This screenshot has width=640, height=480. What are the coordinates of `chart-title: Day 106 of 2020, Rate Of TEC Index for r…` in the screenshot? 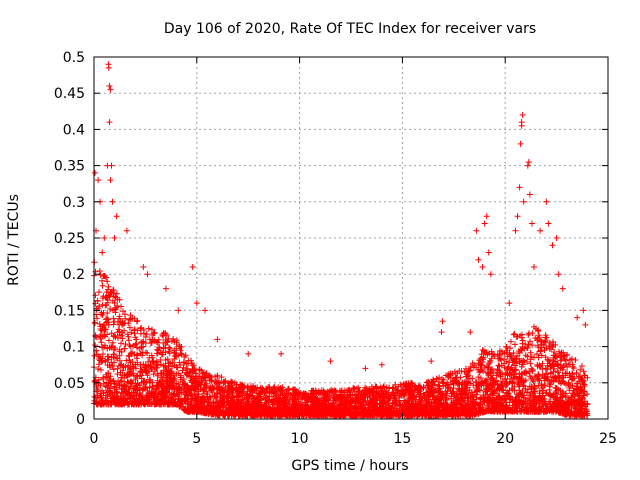 It's located at (350, 29).